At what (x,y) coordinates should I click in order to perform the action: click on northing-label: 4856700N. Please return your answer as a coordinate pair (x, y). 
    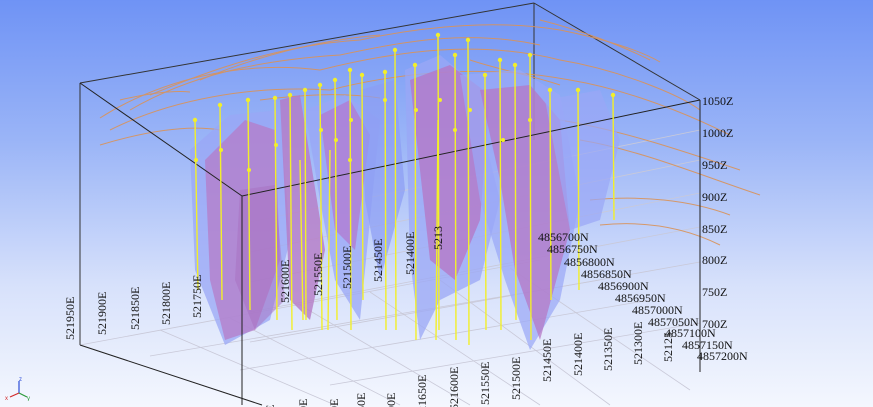
    Looking at the image, I should click on (563, 237).